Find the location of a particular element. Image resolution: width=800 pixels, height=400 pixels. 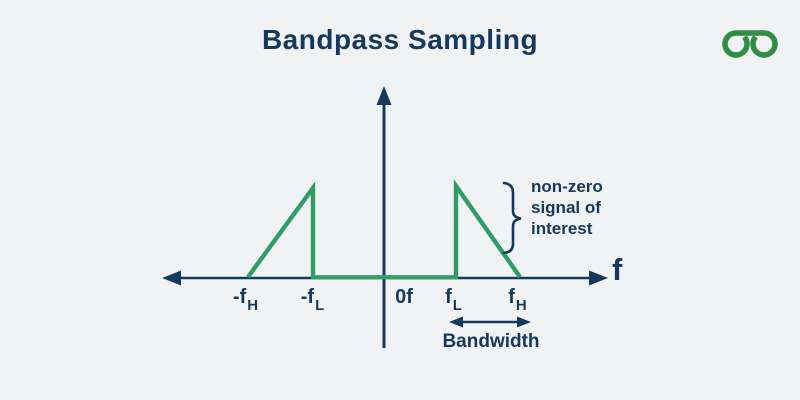

annotation-brace is located at coordinates (512, 218).